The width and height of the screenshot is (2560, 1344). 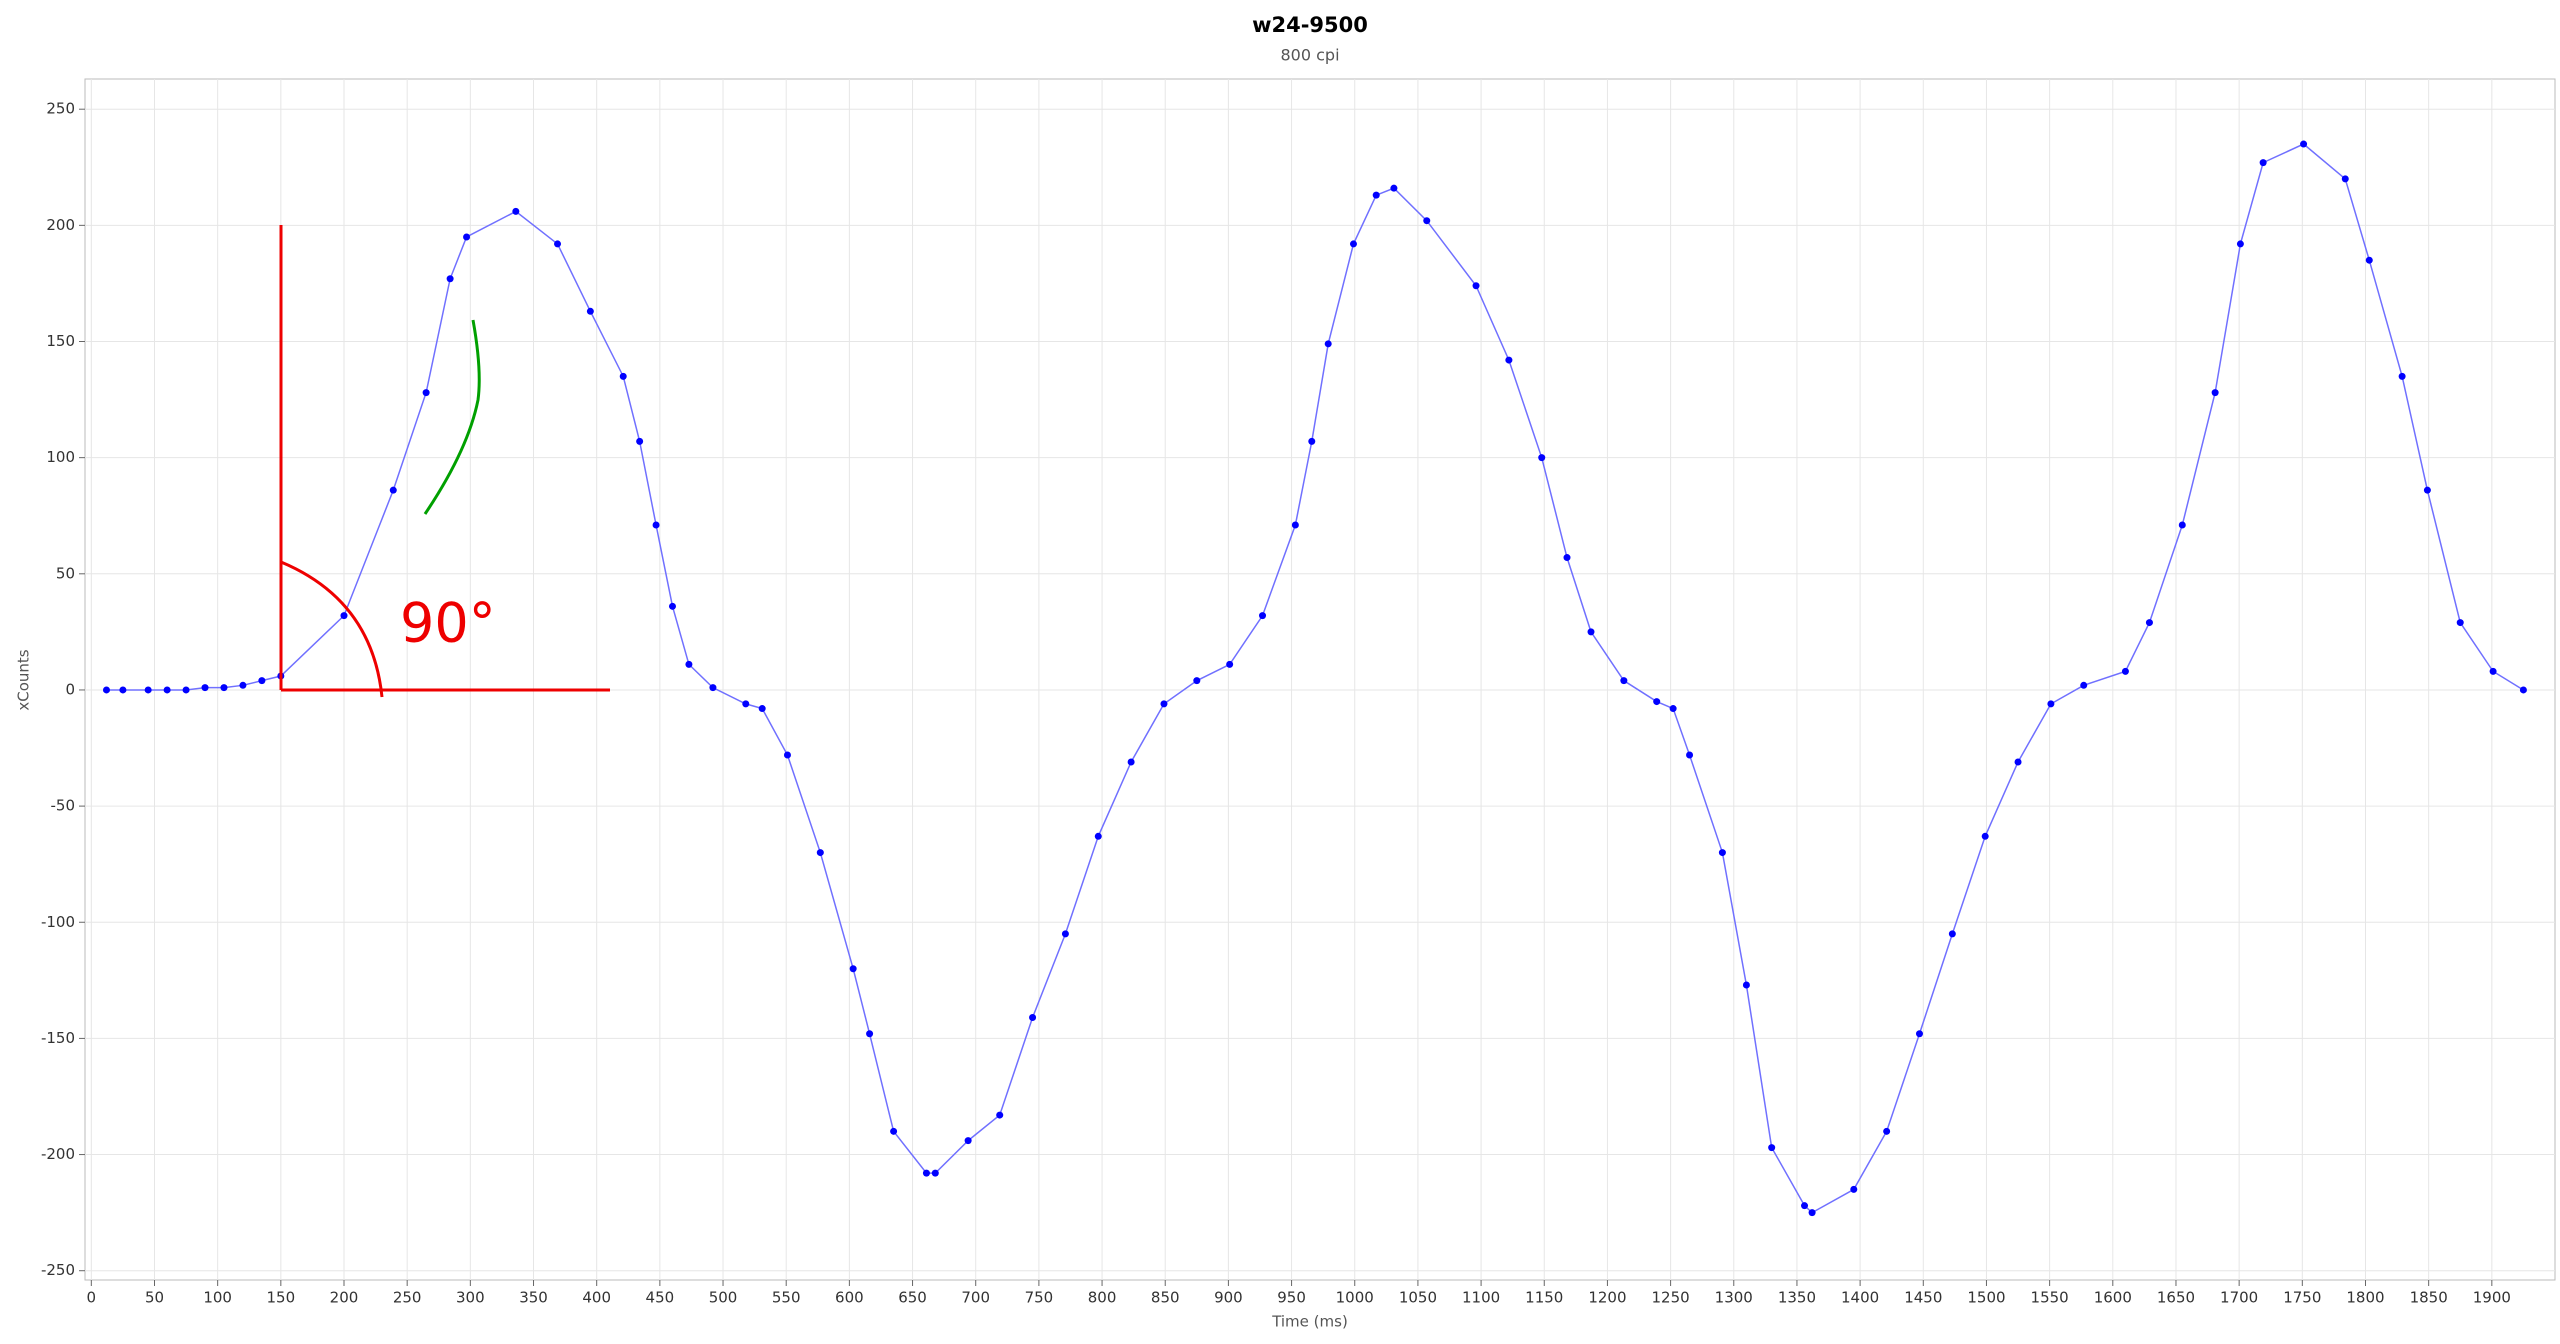 I want to click on x-tick-label: 0, so click(x=92, y=1298).